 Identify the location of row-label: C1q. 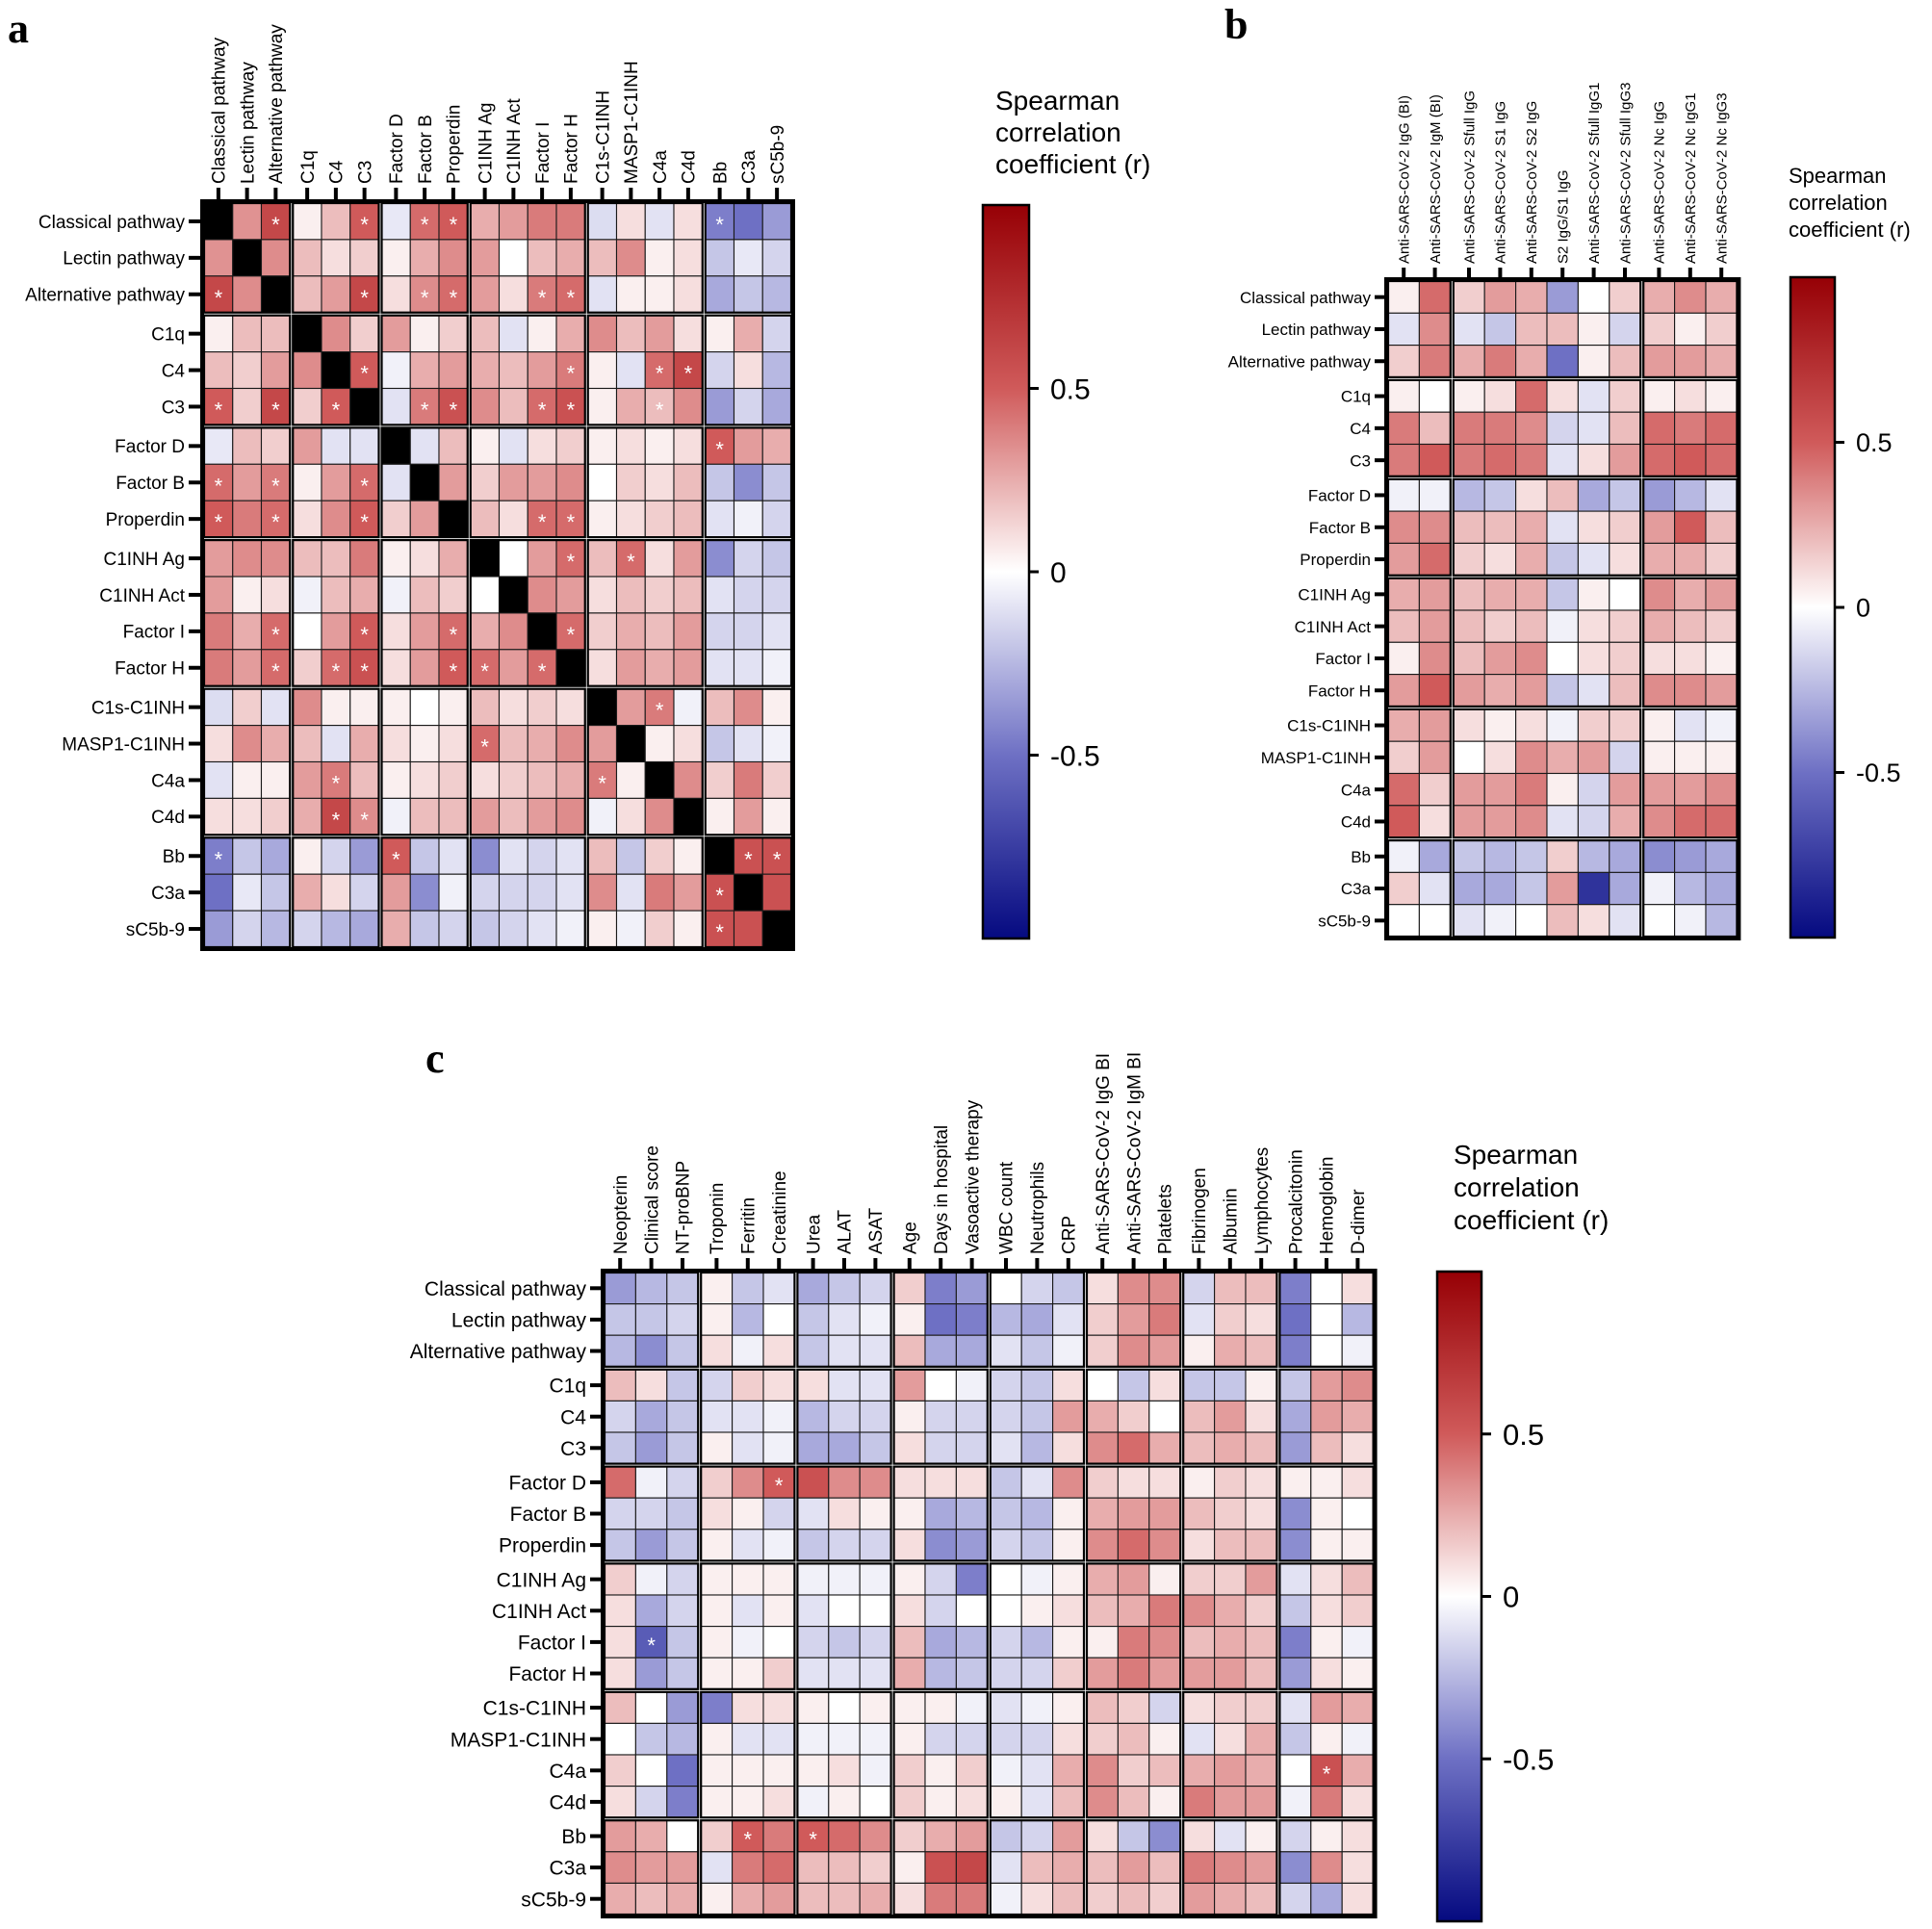
(1356, 397).